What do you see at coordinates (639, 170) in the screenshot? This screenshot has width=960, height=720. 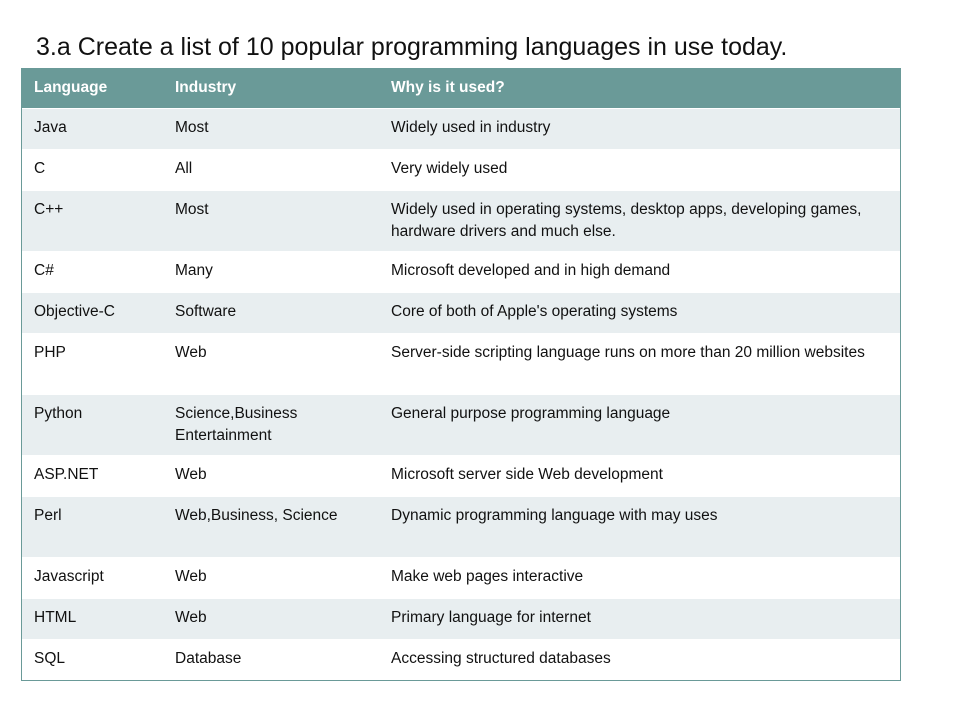 I see `why-used-cell: Very widely used` at bounding box center [639, 170].